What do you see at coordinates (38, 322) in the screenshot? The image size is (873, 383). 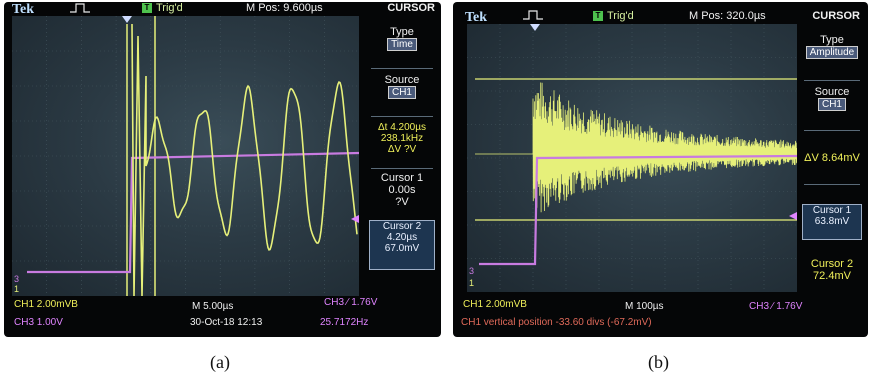 I see `ch3-scale: CH3 1.00V` at bounding box center [38, 322].